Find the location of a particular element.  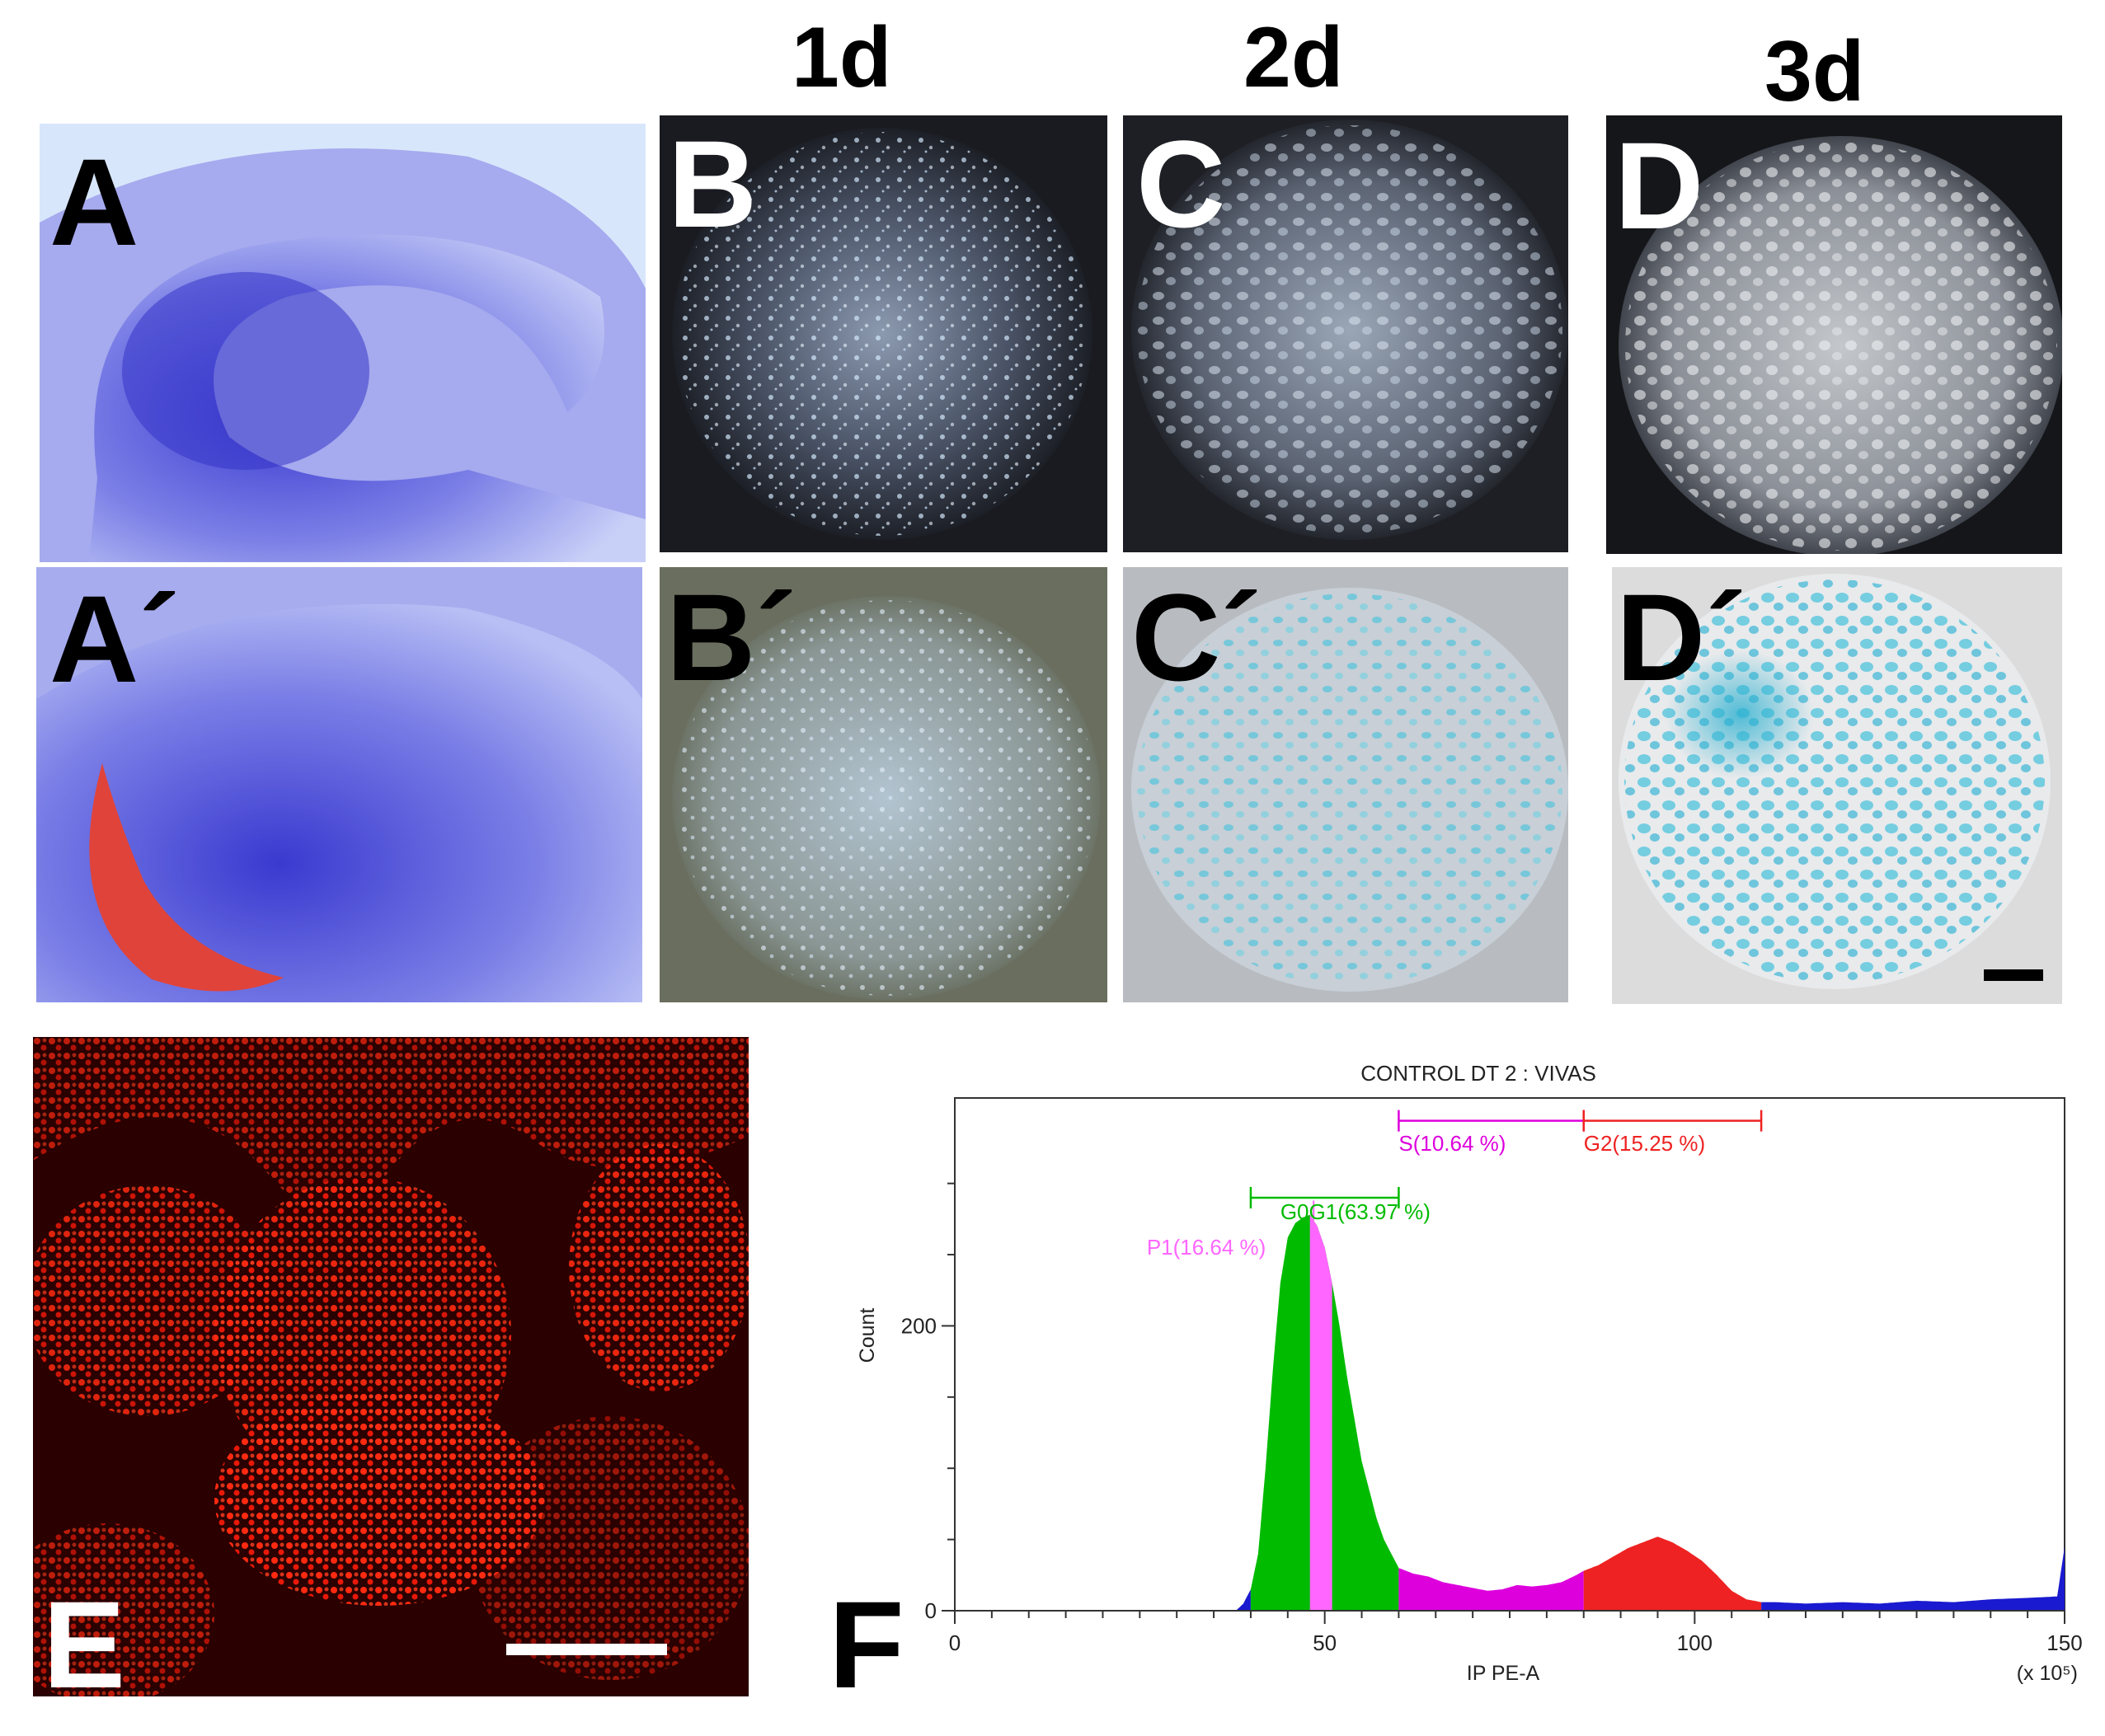

panel-e-fluorescence is located at coordinates (391, 1366).